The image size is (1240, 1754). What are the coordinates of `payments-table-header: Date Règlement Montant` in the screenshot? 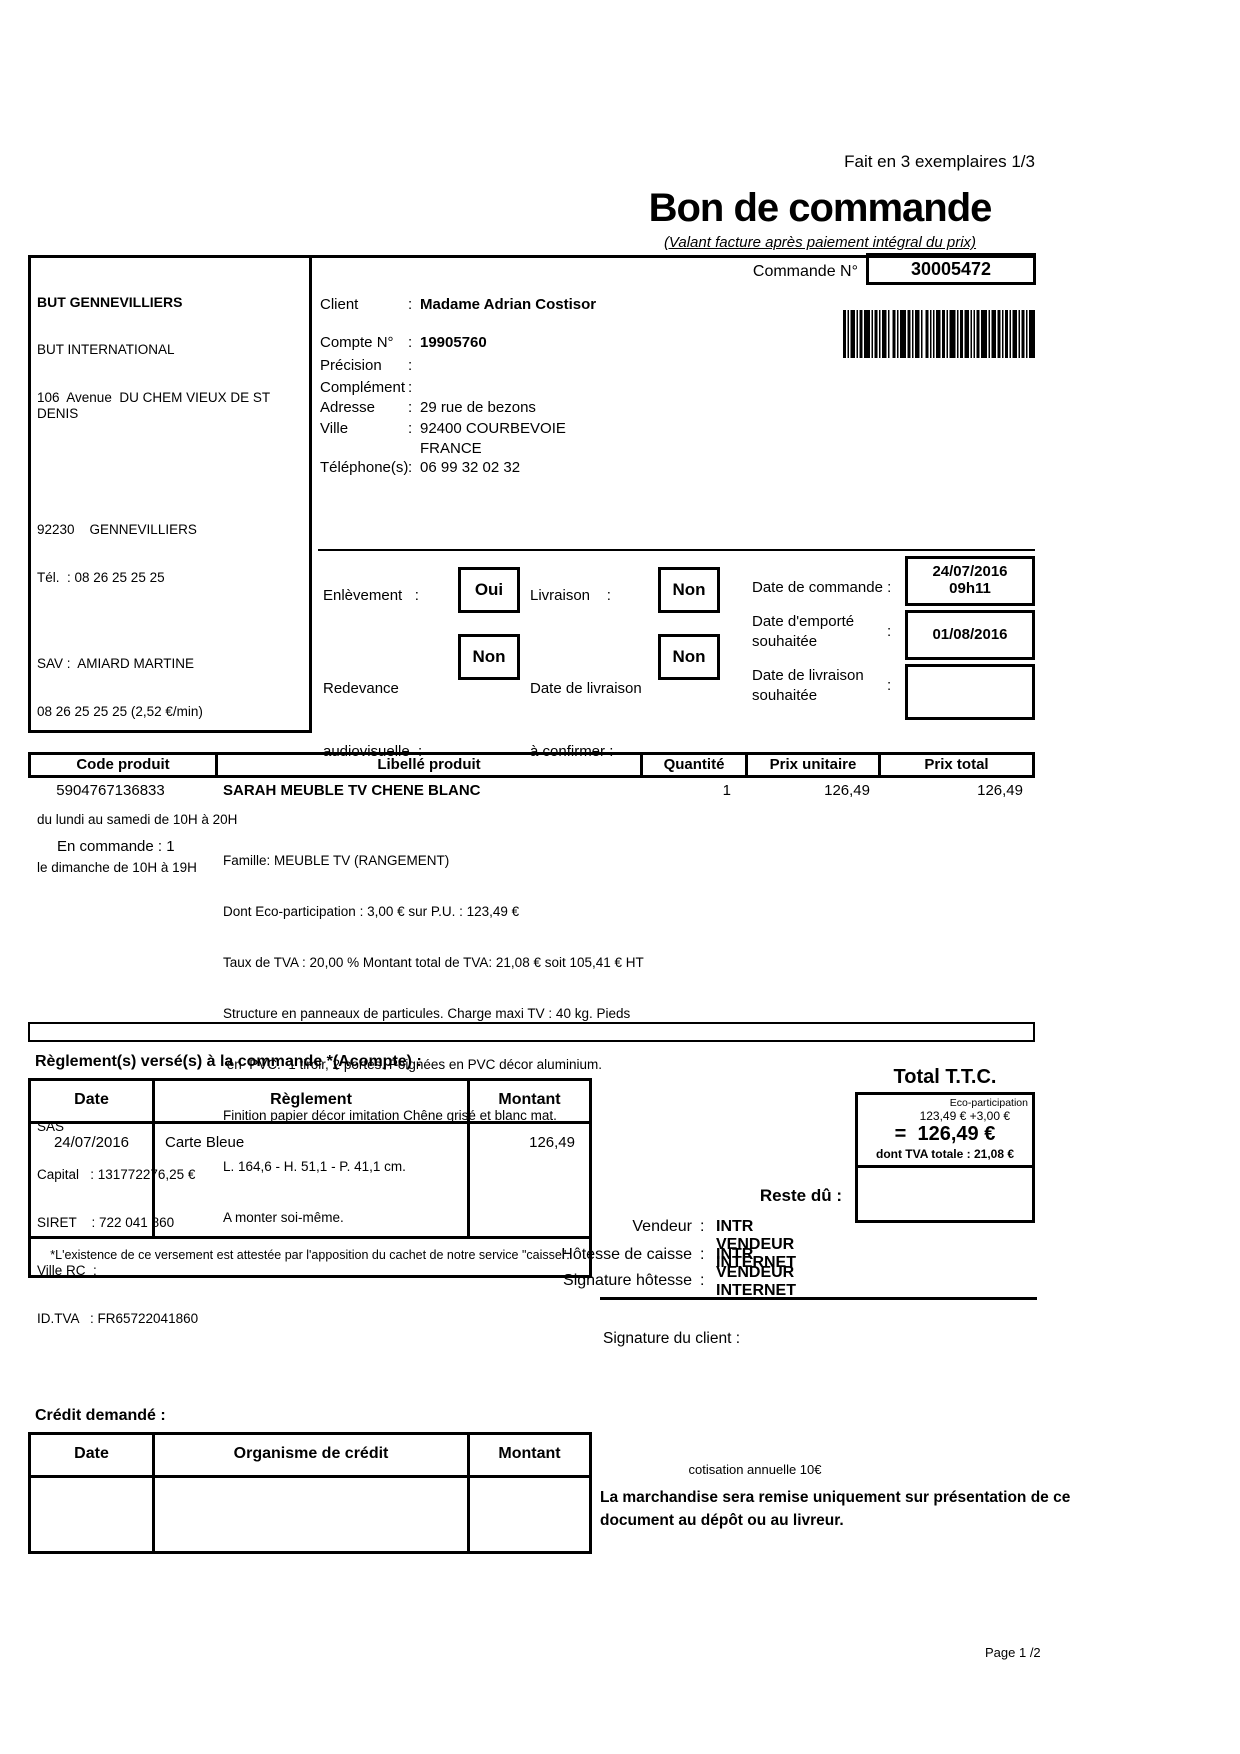 It's located at (310, 1102).